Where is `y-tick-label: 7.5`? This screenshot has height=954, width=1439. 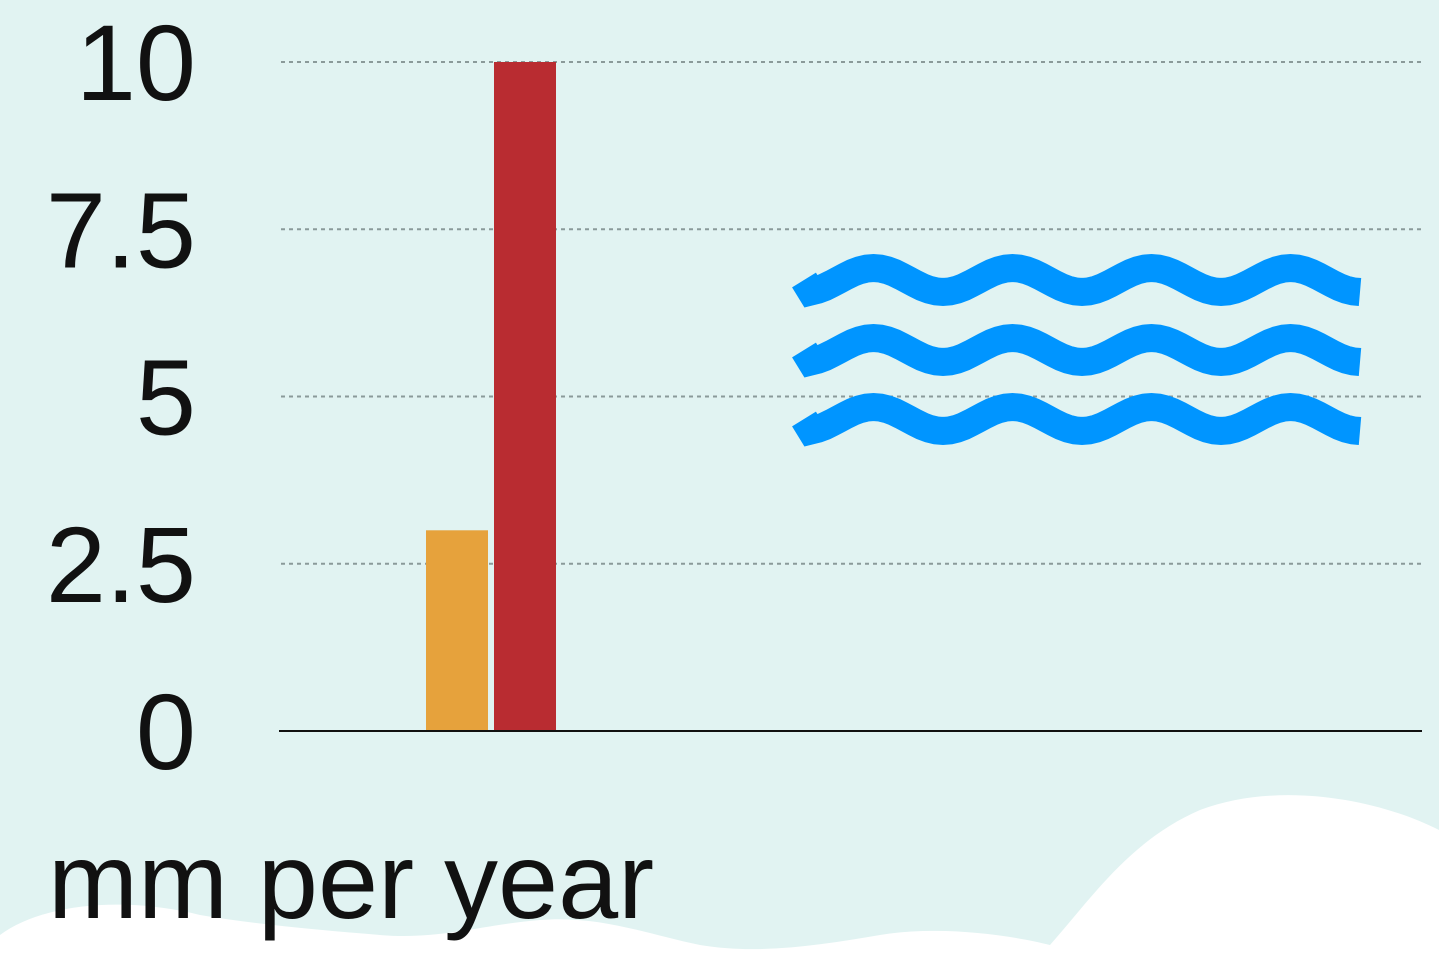
y-tick-label: 7.5 is located at coordinates (121, 229).